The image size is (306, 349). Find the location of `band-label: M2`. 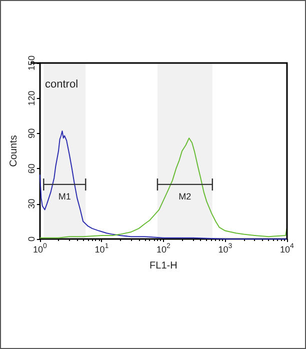

band-label: M2 is located at coordinates (185, 196).